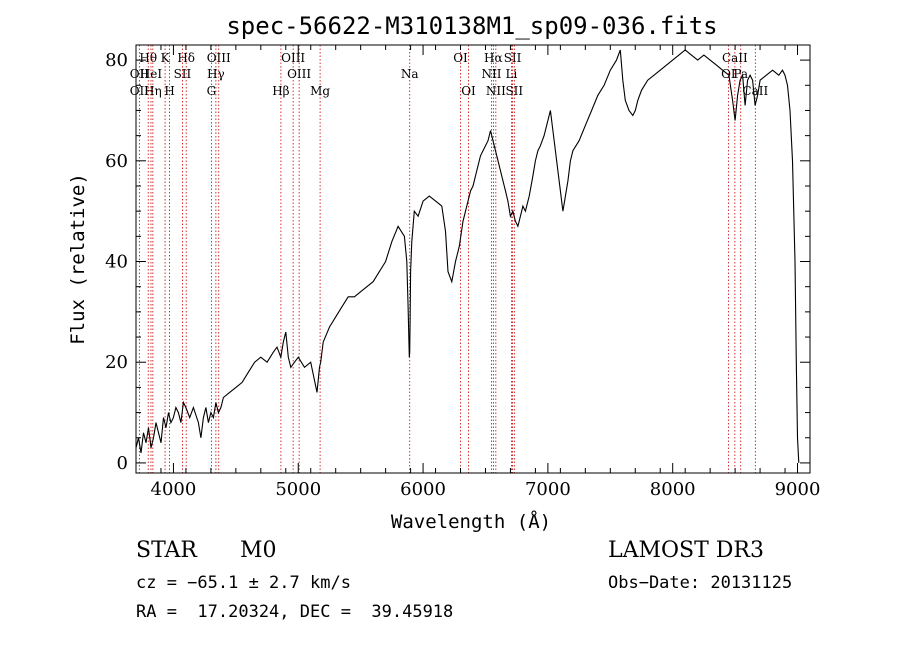 Image resolution: width=900 pixels, height=649 pixels. What do you see at coordinates (116, 362) in the screenshot?
I see `y-tick-label: 20` at bounding box center [116, 362].